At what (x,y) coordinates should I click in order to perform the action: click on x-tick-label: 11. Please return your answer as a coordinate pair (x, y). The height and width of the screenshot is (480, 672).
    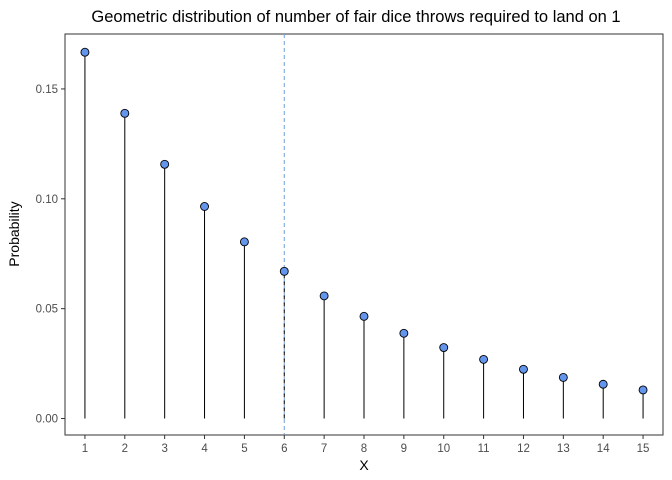
    Looking at the image, I should click on (484, 449).